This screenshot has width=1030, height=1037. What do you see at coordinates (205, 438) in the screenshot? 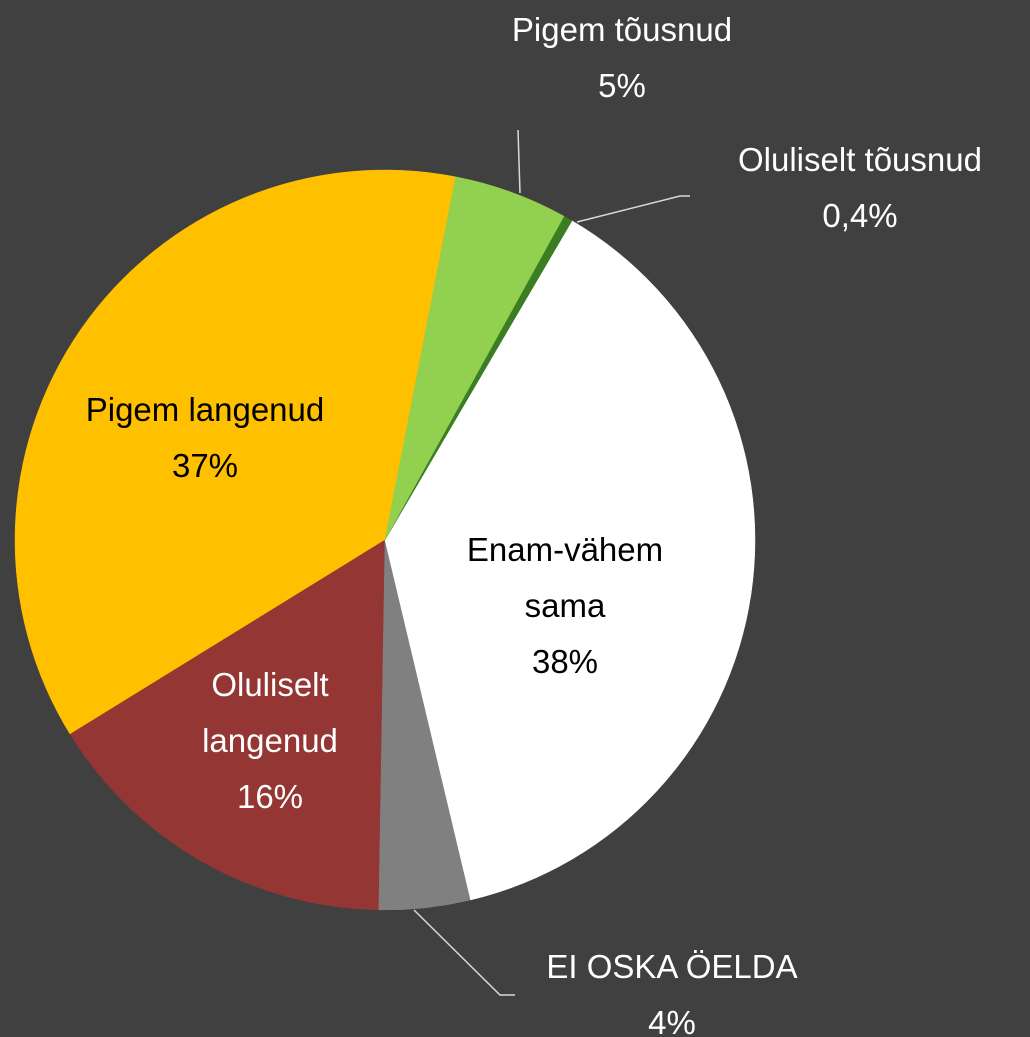
I see `data-label: Pigem langenud 37%` at bounding box center [205, 438].